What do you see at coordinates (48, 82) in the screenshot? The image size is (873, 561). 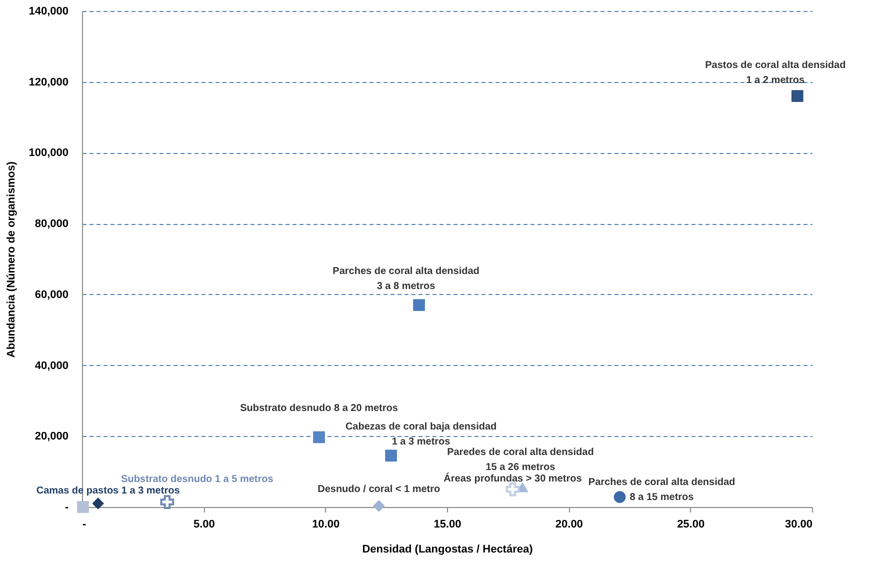 I see `y-tick-label: 120,000` at bounding box center [48, 82].